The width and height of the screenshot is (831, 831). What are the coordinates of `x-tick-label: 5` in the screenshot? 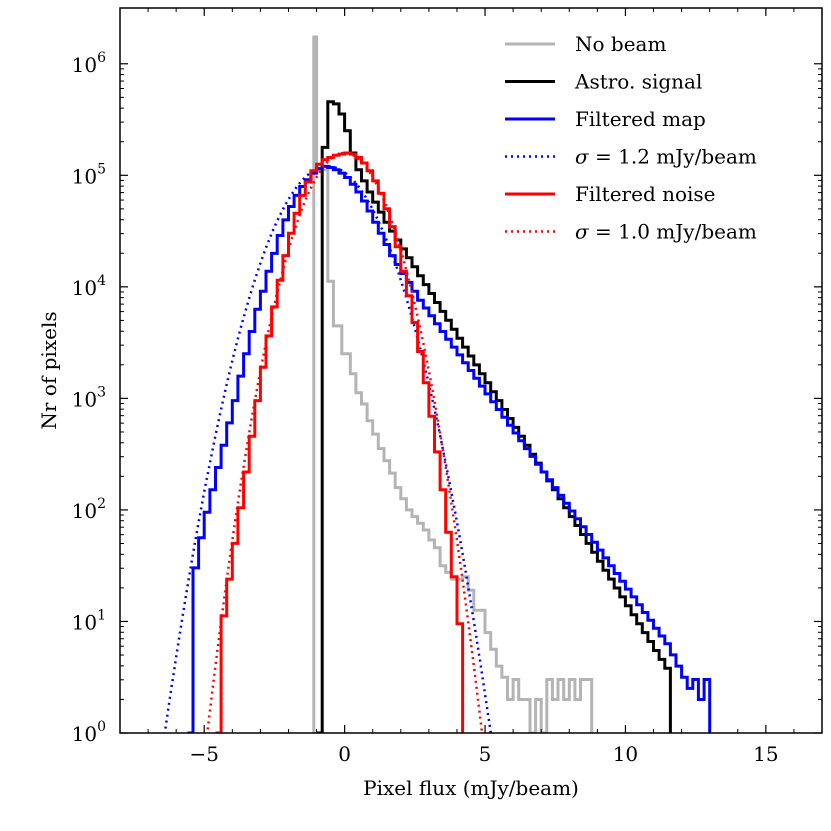 It's located at (485, 754).